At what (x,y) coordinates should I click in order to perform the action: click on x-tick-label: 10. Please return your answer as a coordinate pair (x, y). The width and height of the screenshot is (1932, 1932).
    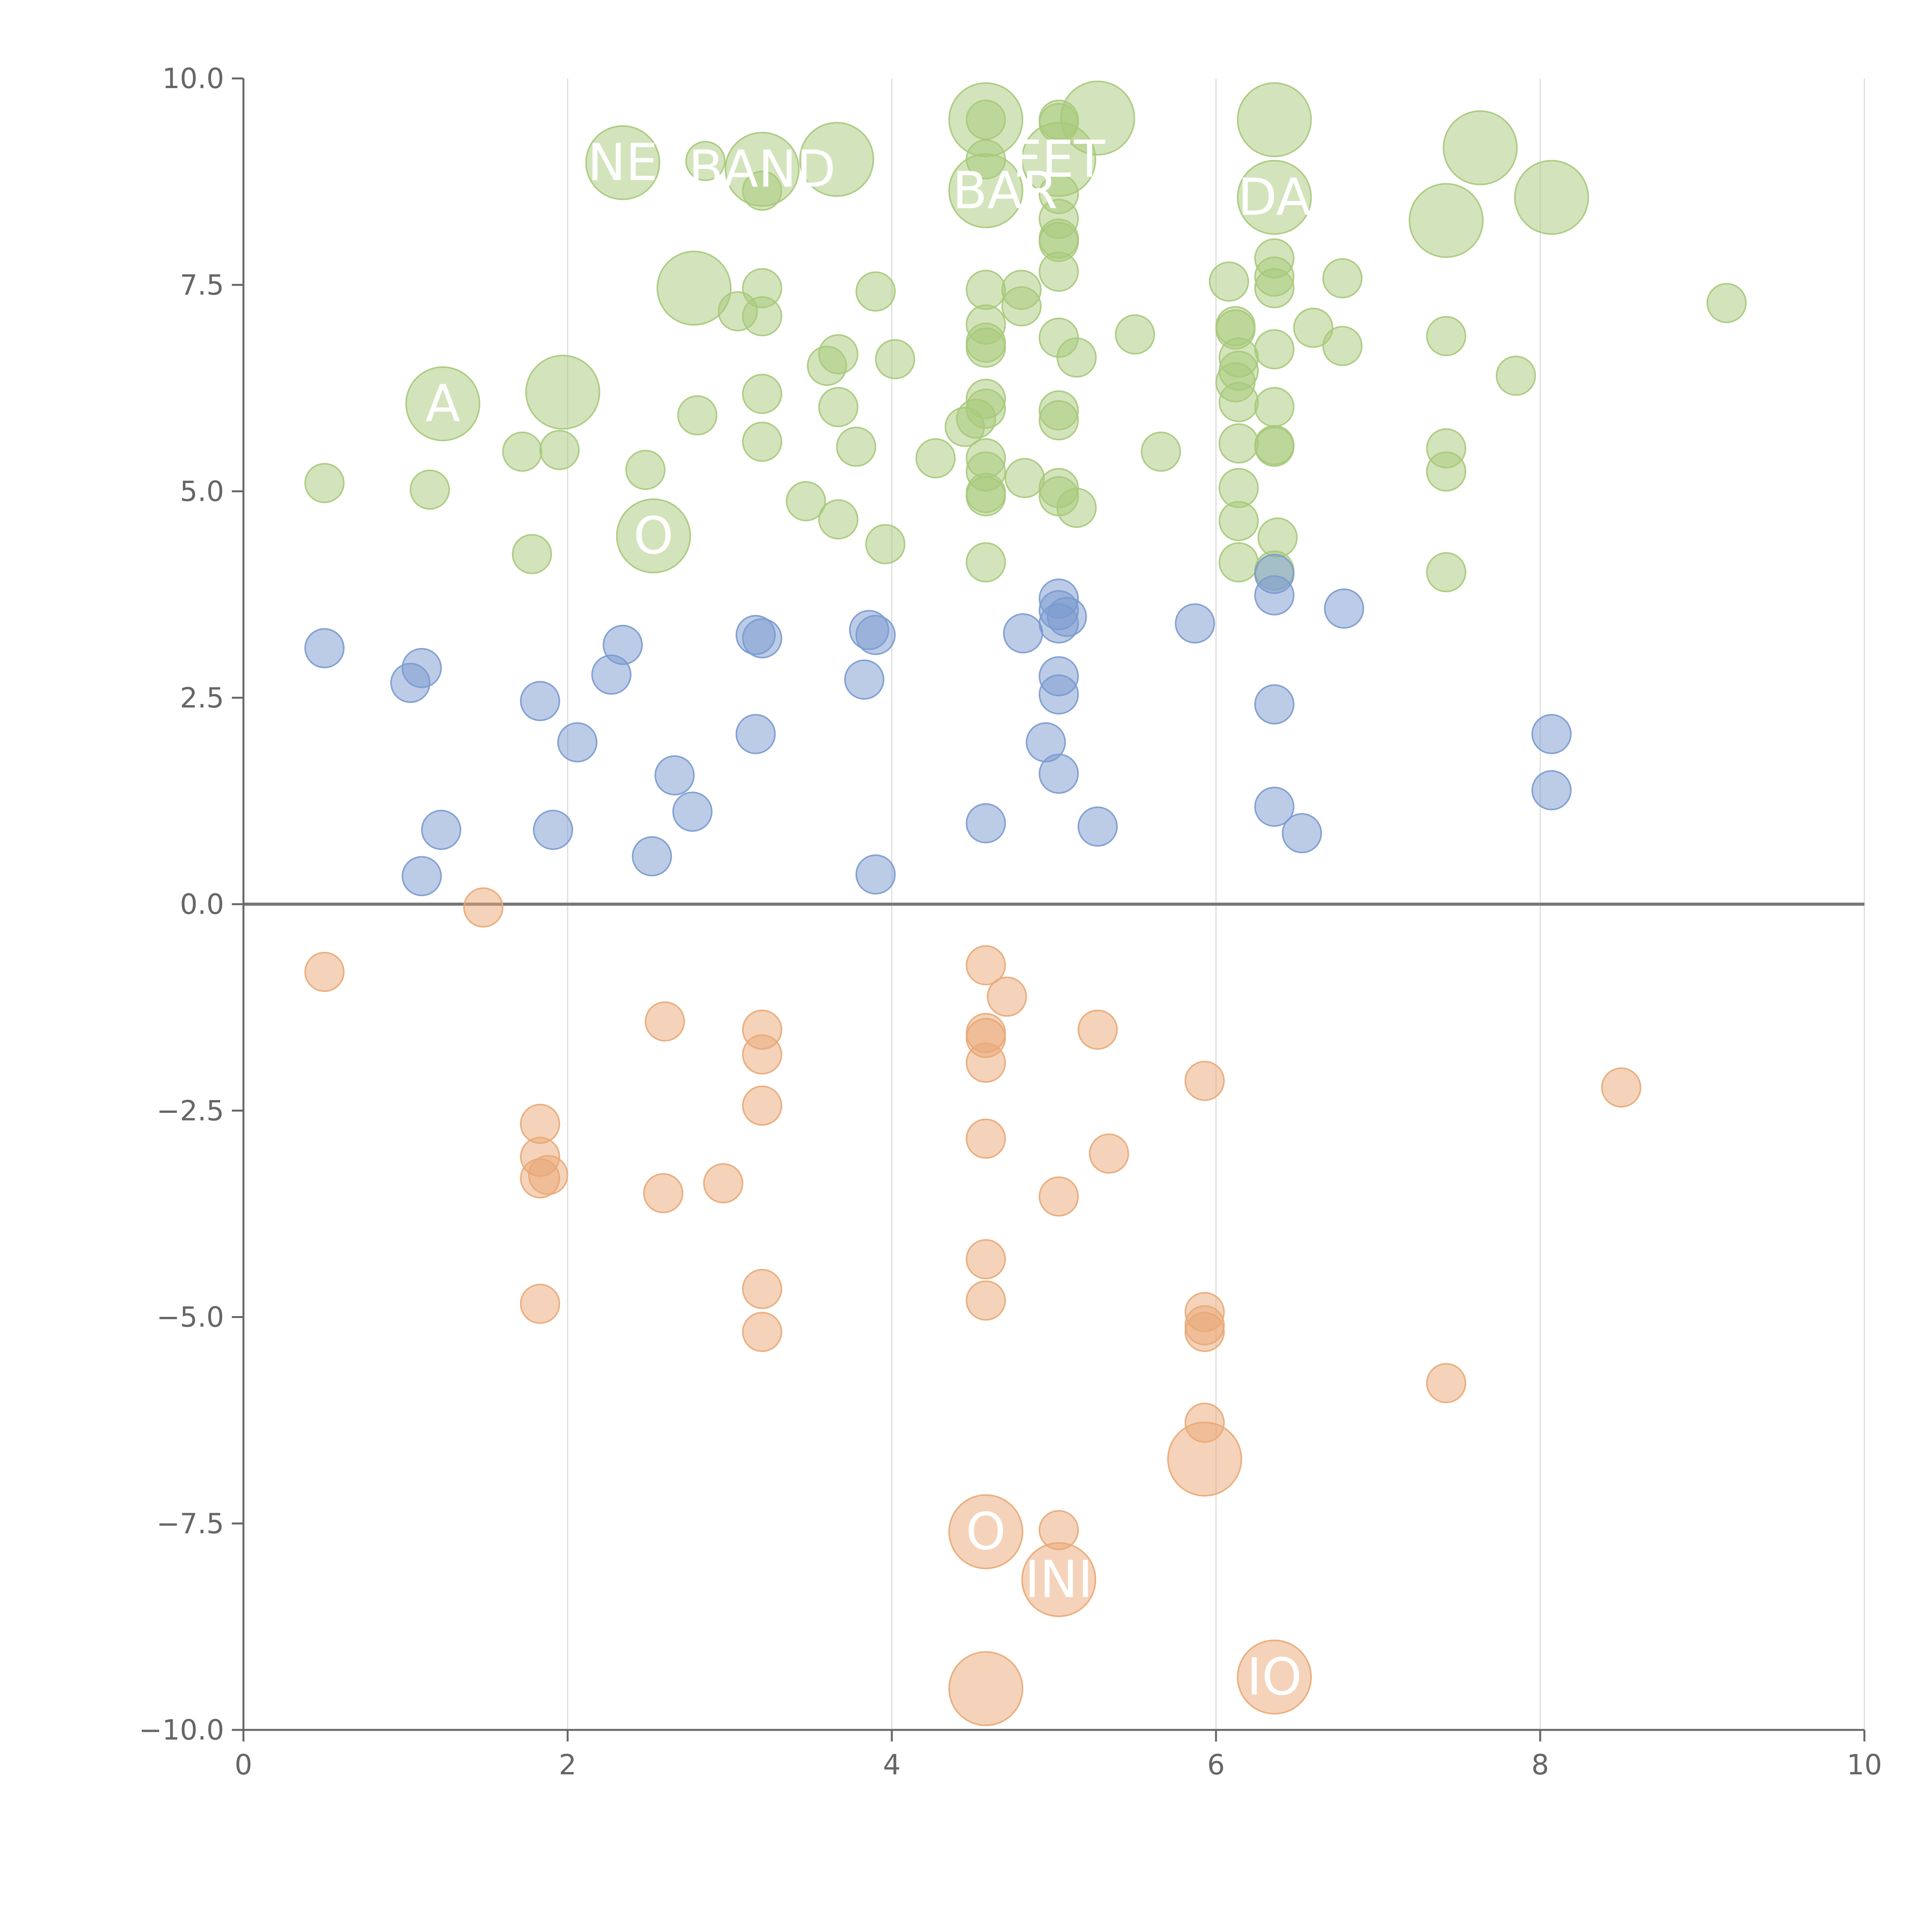
    Looking at the image, I should click on (1865, 1765).